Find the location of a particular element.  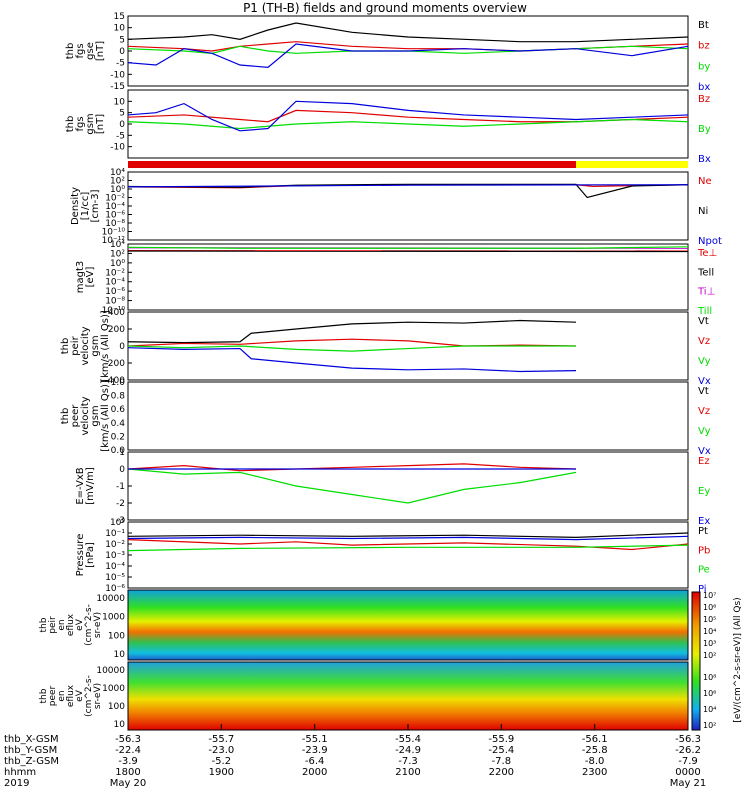

series-Ez-line is located at coordinates (352, 467).